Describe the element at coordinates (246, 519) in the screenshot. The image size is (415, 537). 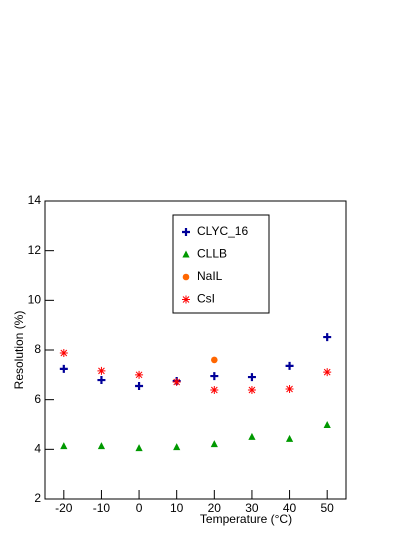
I see `x-axis-title: Temperature (°C)` at that location.